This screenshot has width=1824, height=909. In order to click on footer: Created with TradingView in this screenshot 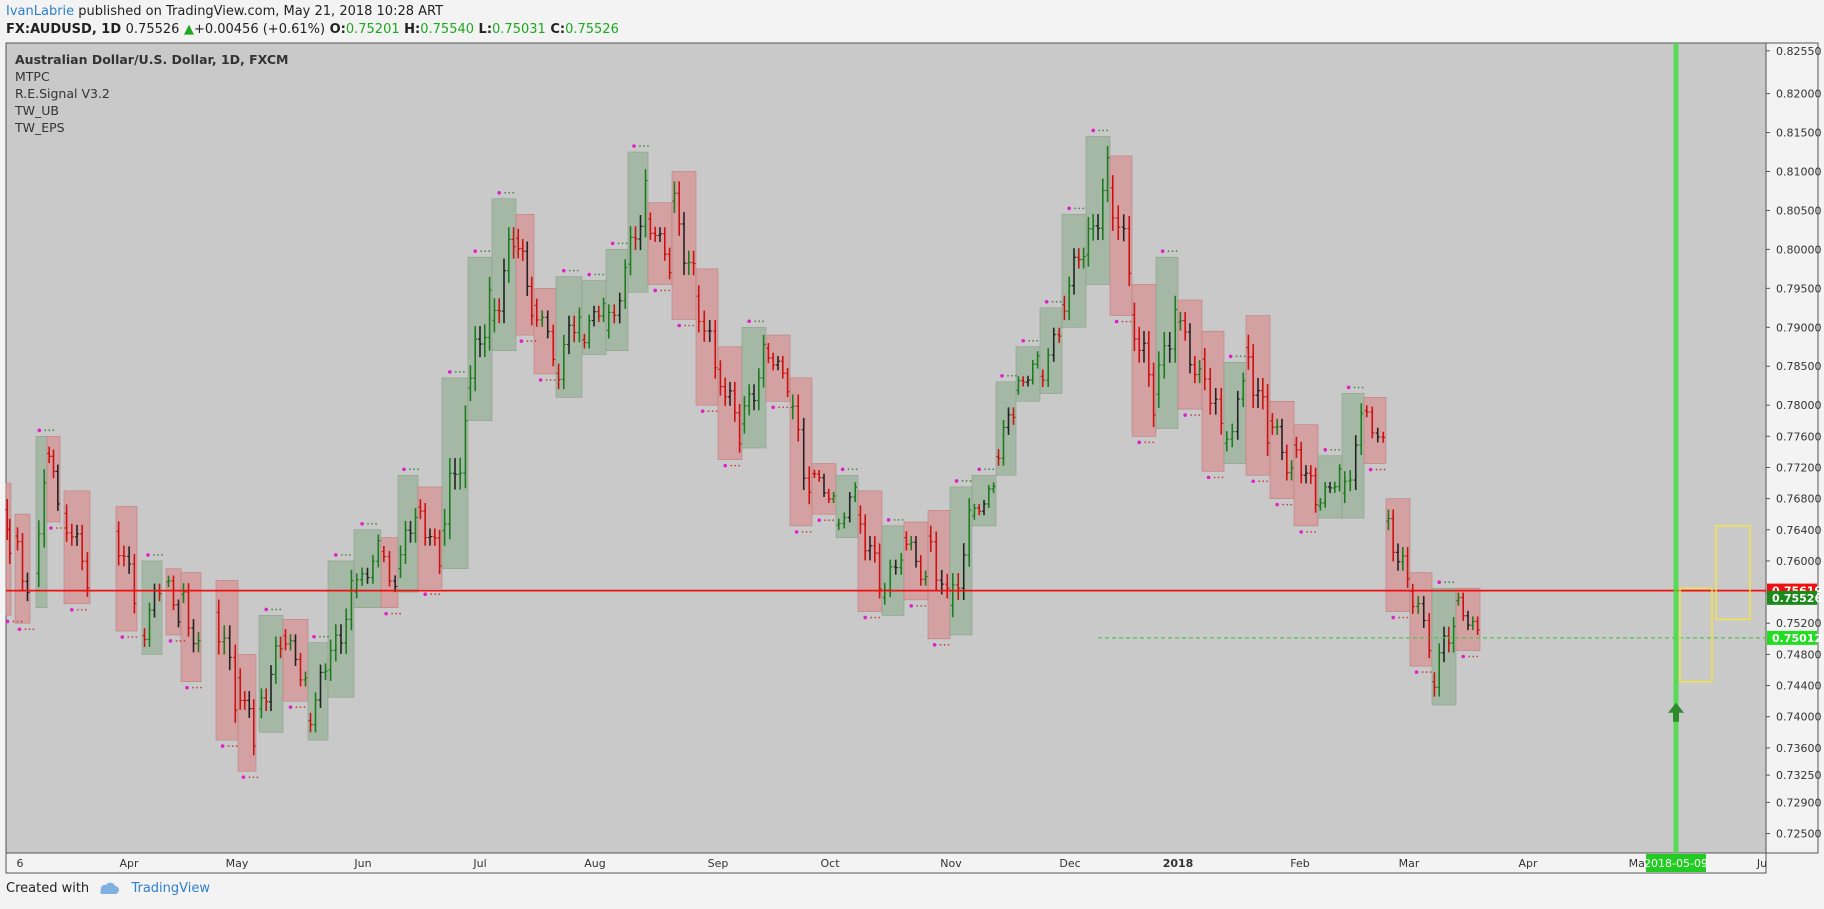, I will do `click(108, 888)`.